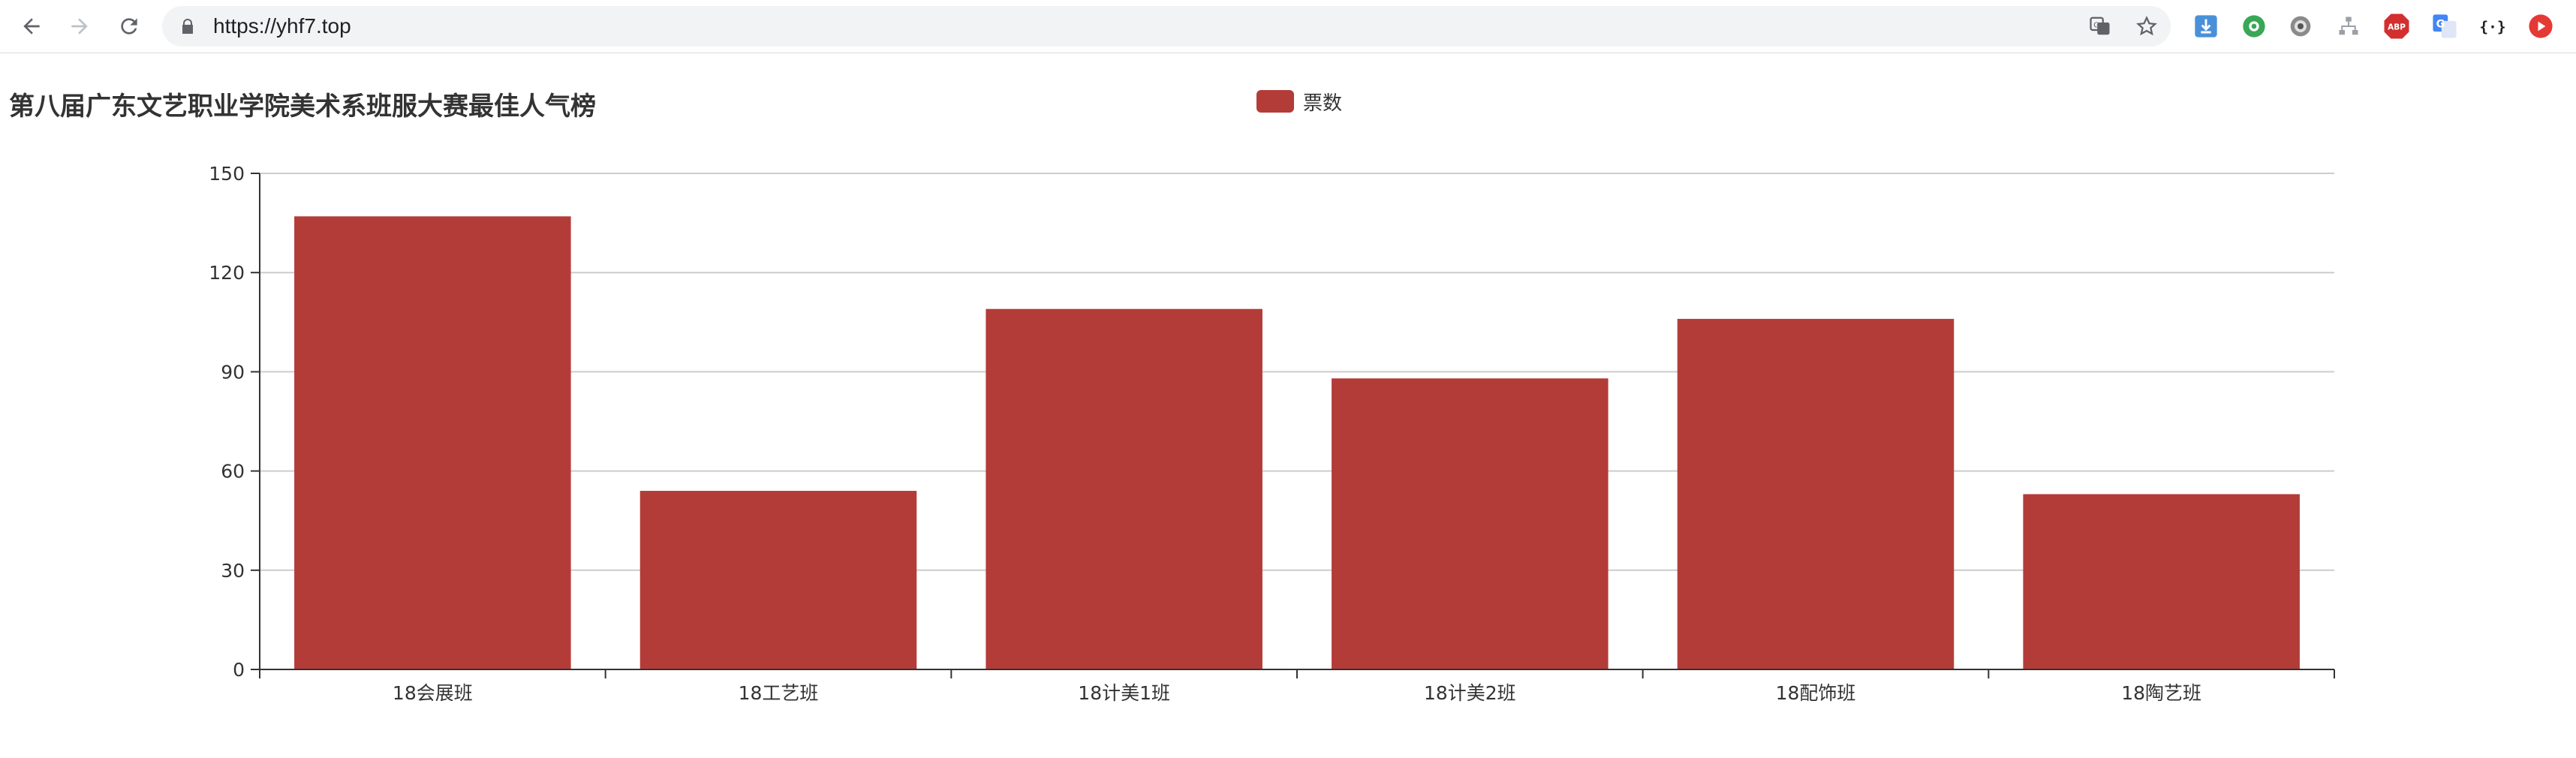 The image size is (2576, 758). Describe the element at coordinates (302, 107) in the screenshot. I see `chart-title: 第八届广东文艺职业学院美术系班服大赛最佳人气榜` at that location.